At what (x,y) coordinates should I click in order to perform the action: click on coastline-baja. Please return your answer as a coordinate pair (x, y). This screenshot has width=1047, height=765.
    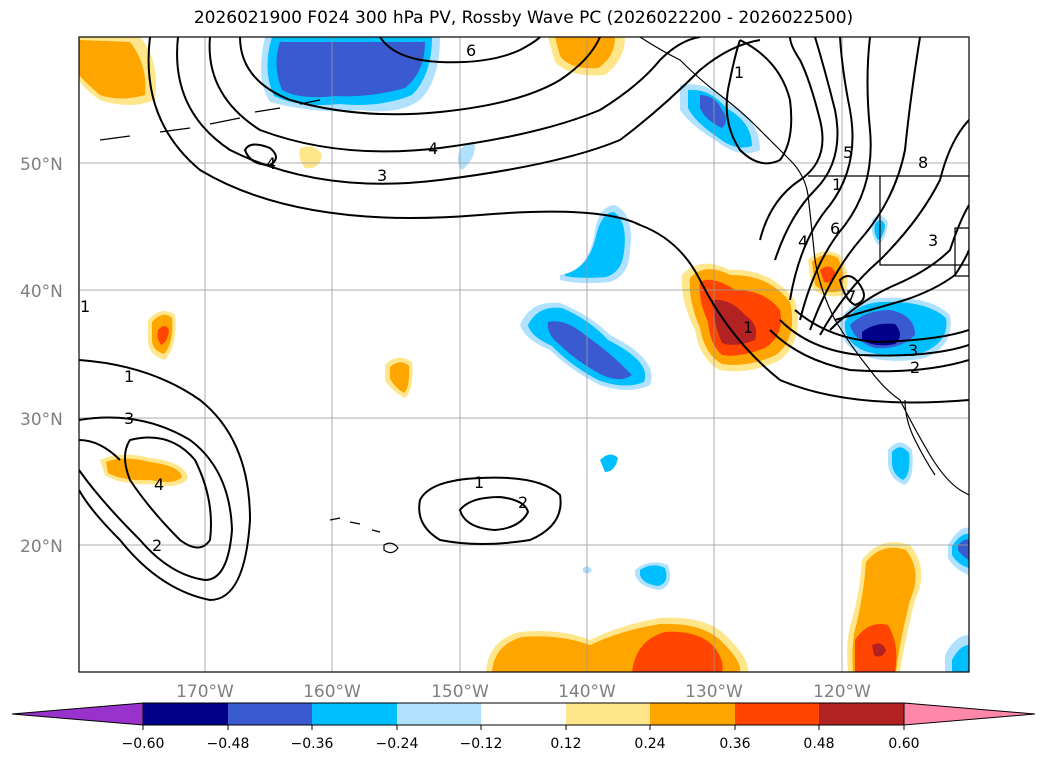
    Looking at the image, I should click on (934, 447).